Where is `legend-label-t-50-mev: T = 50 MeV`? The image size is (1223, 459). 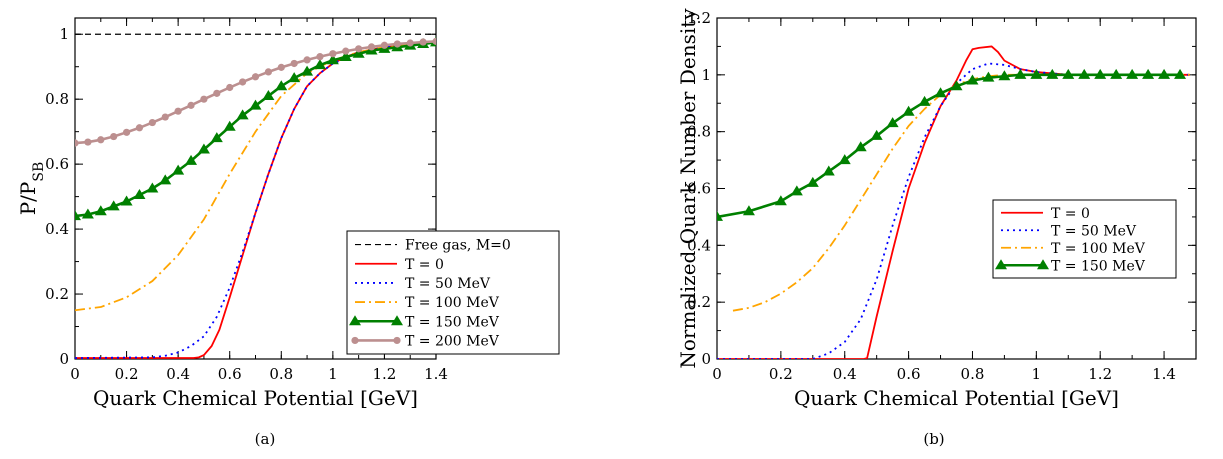 legend-label-t-50-mev: T = 50 MeV is located at coordinates (448, 284).